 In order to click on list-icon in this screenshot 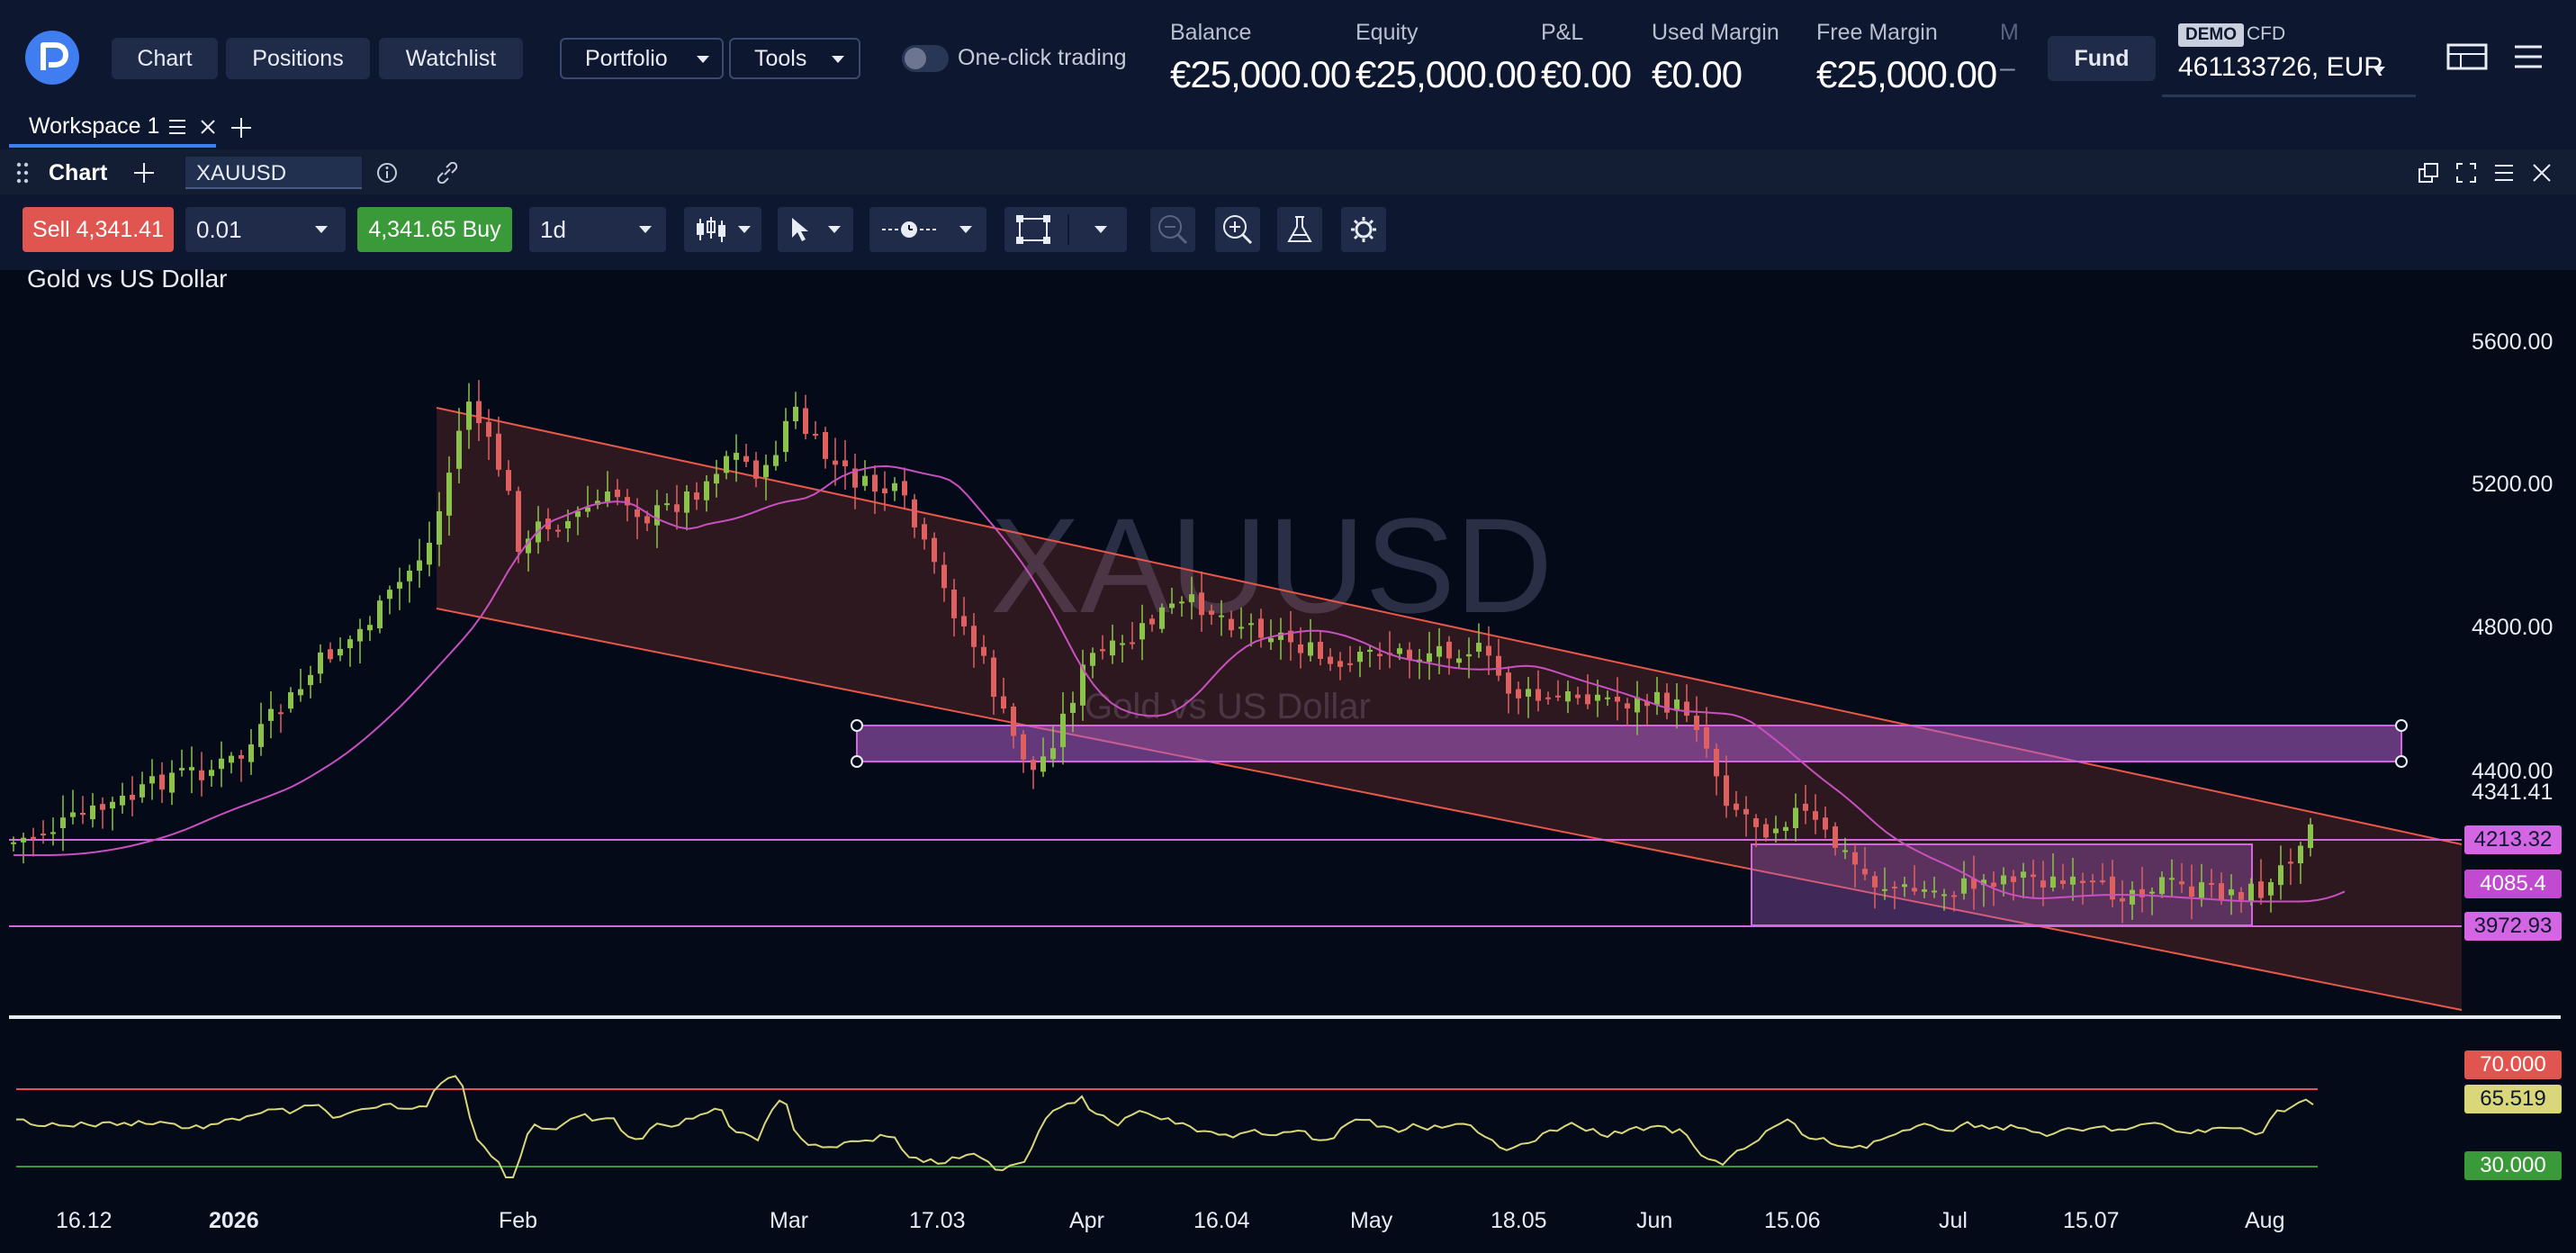, I will do `click(177, 127)`.